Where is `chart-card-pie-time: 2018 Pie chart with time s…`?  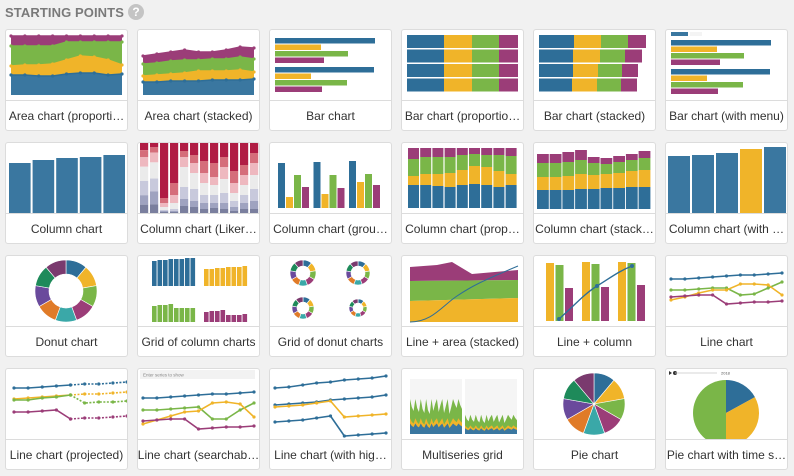
chart-card-pie-time: 2018 Pie chart with time s… is located at coordinates (726, 419).